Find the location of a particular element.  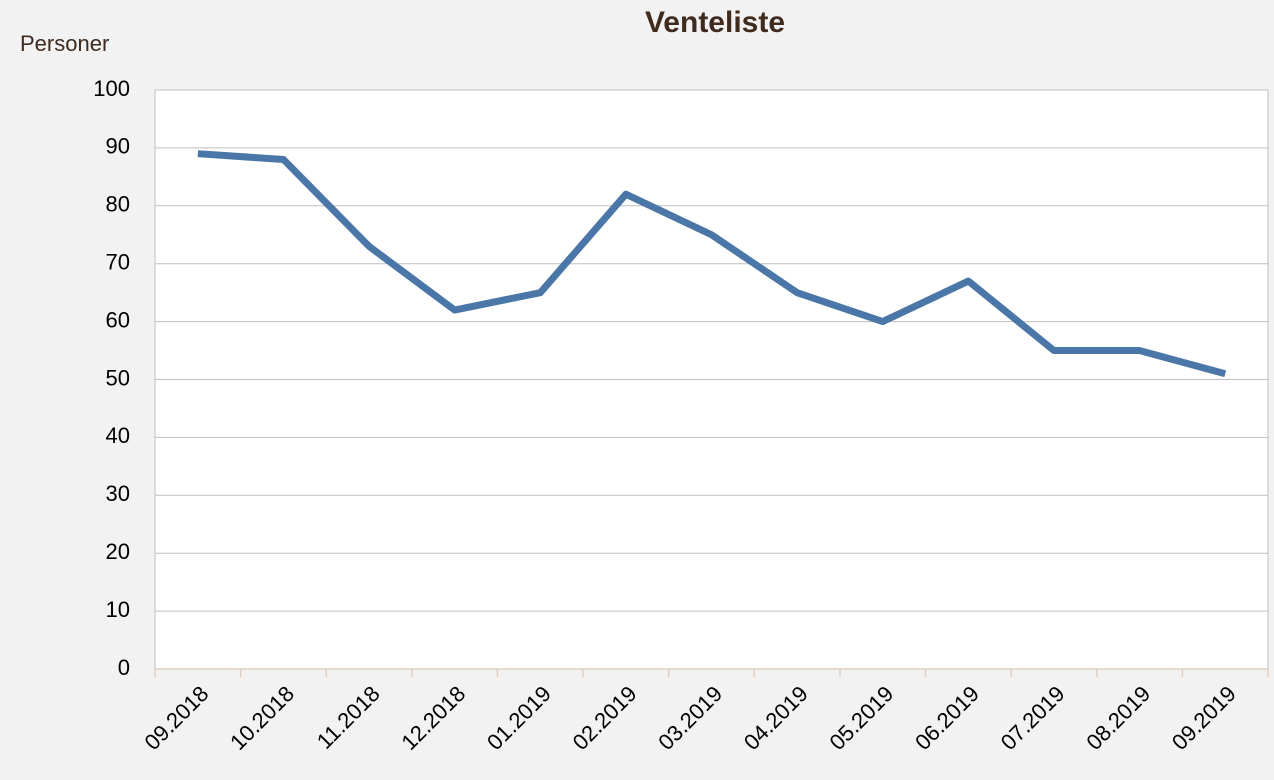

y-tick-label: 30 is located at coordinates (118, 493).